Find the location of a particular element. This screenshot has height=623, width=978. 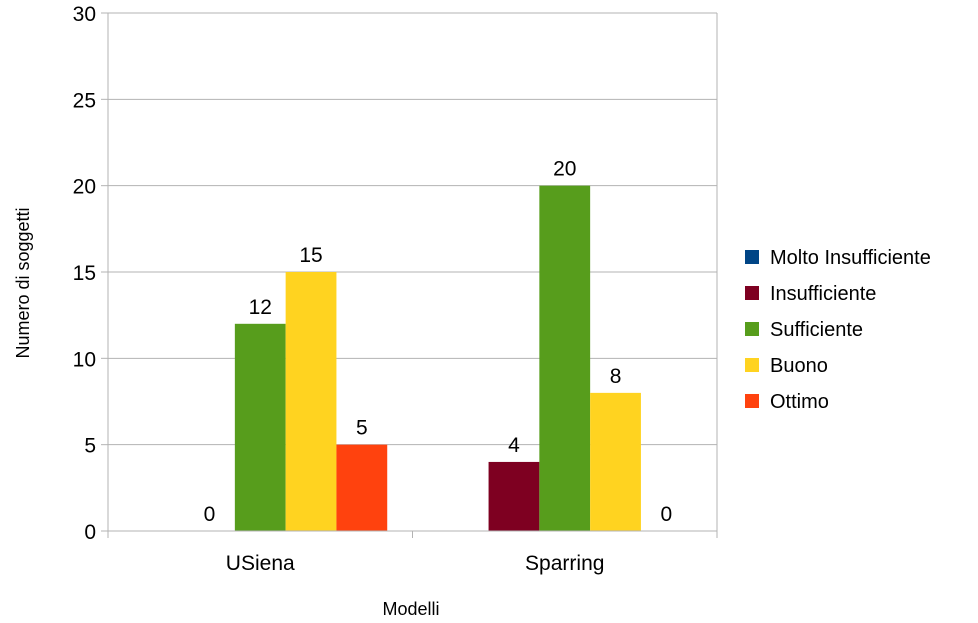

x-axis-ticks: USiena Sparring is located at coordinates (412, 553).